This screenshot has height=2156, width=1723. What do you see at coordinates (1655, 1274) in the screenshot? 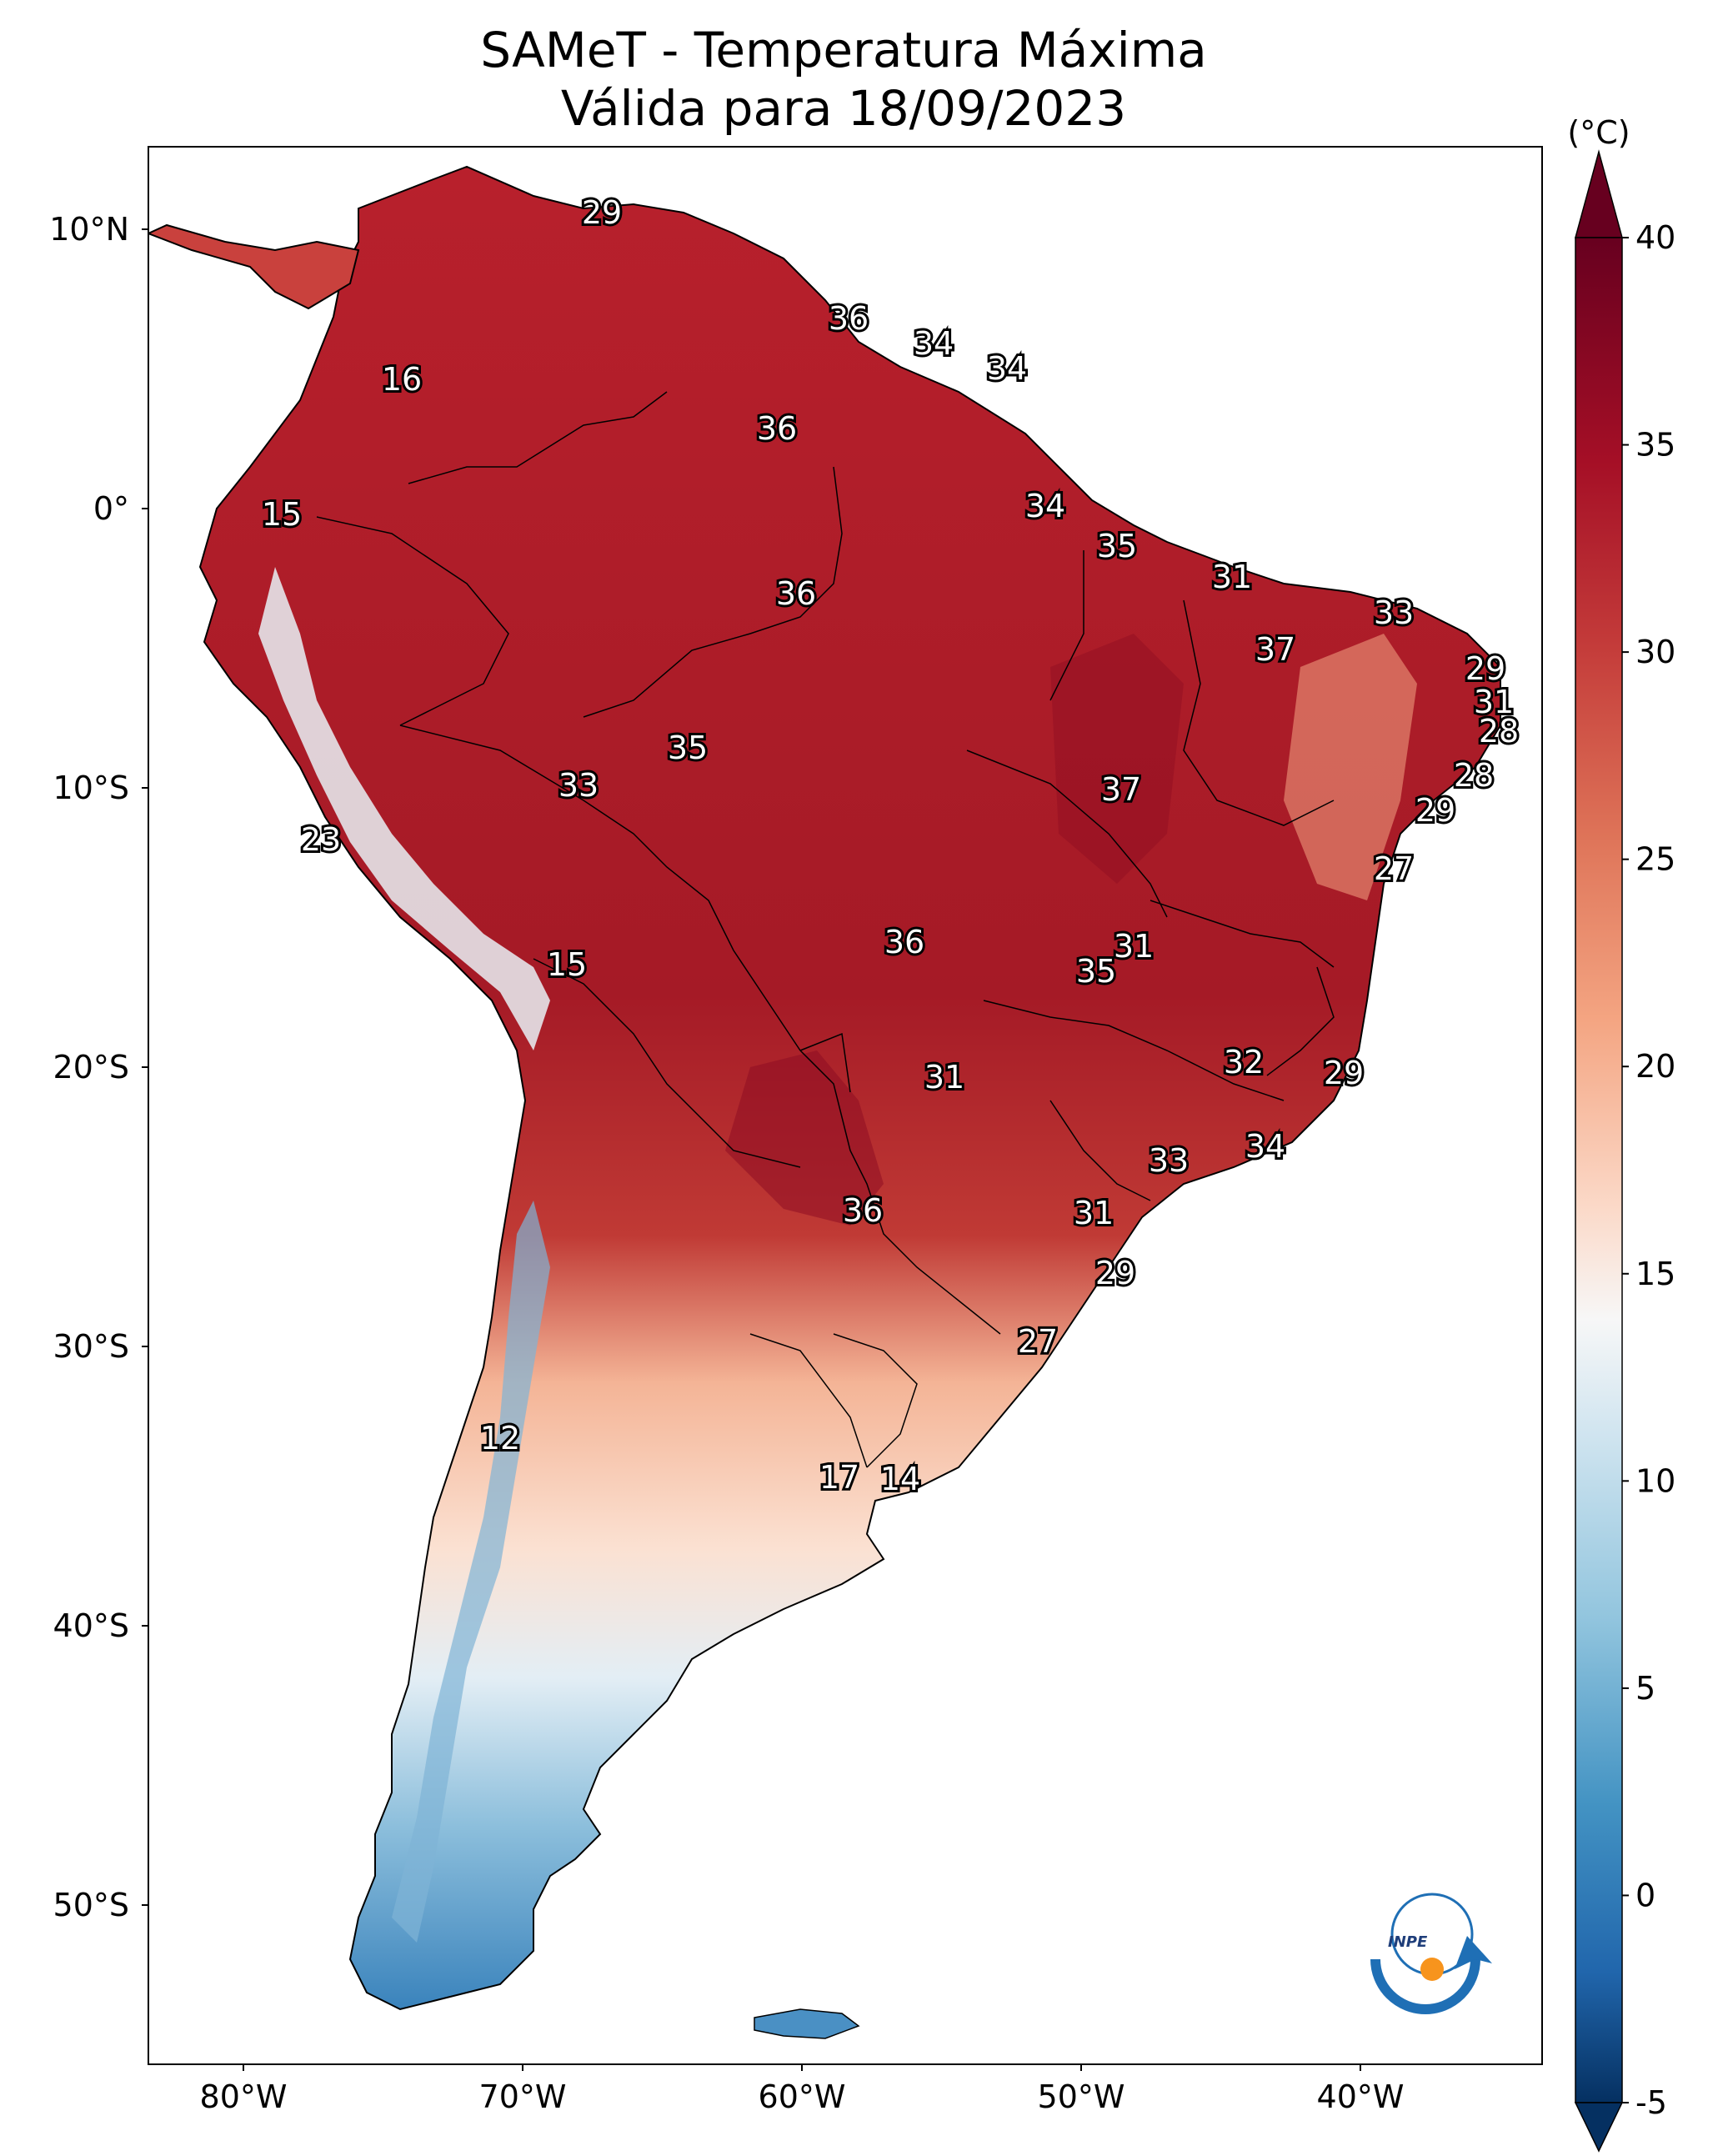
I see `colorbar-tick-label: 15` at bounding box center [1655, 1274].